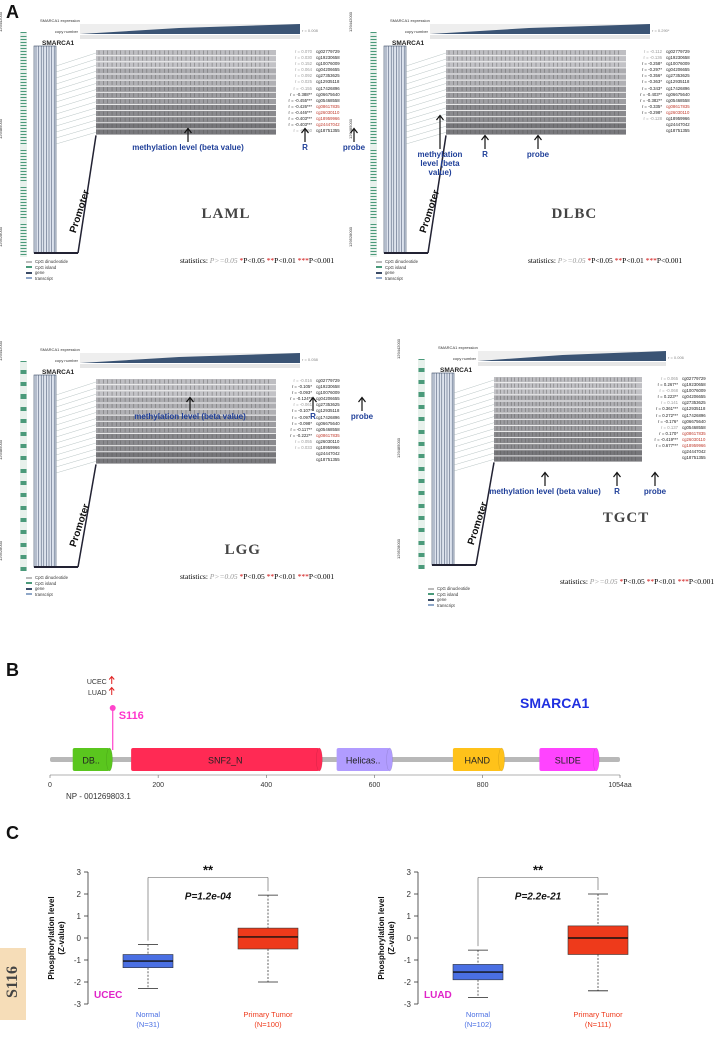 The image size is (716, 1050). What do you see at coordinates (598, 1014) in the screenshot?
I see `group-label: Primary Tumor` at bounding box center [598, 1014].